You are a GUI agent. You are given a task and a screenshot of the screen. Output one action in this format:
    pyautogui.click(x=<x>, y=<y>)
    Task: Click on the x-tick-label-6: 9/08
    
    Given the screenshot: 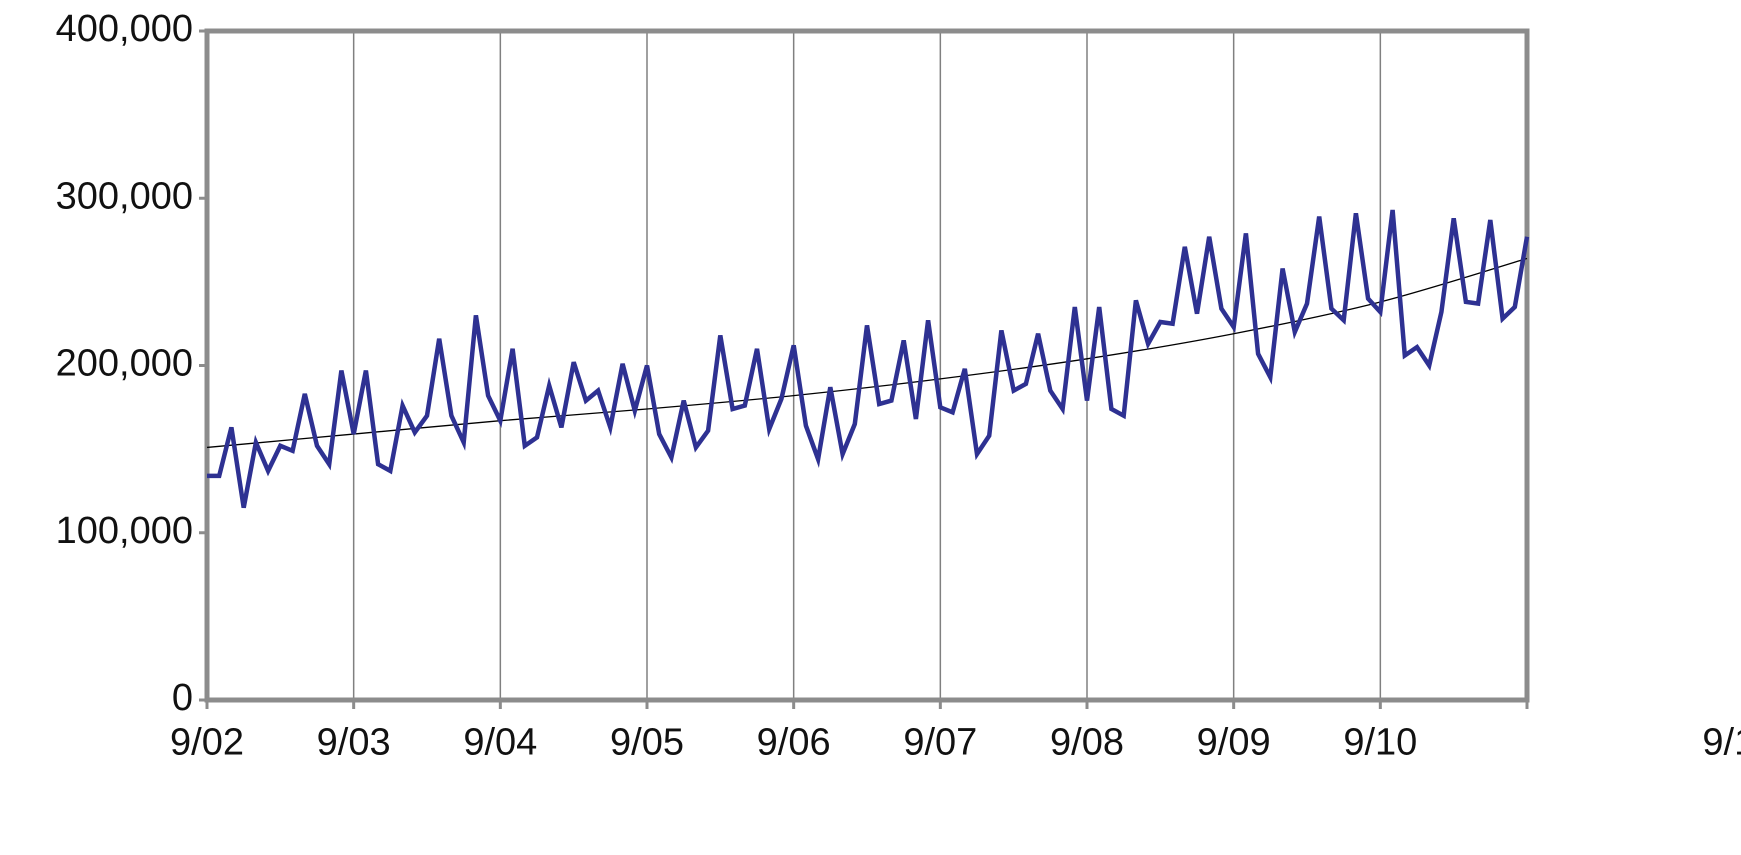 What is the action you would take?
    pyautogui.click(x=1087, y=742)
    